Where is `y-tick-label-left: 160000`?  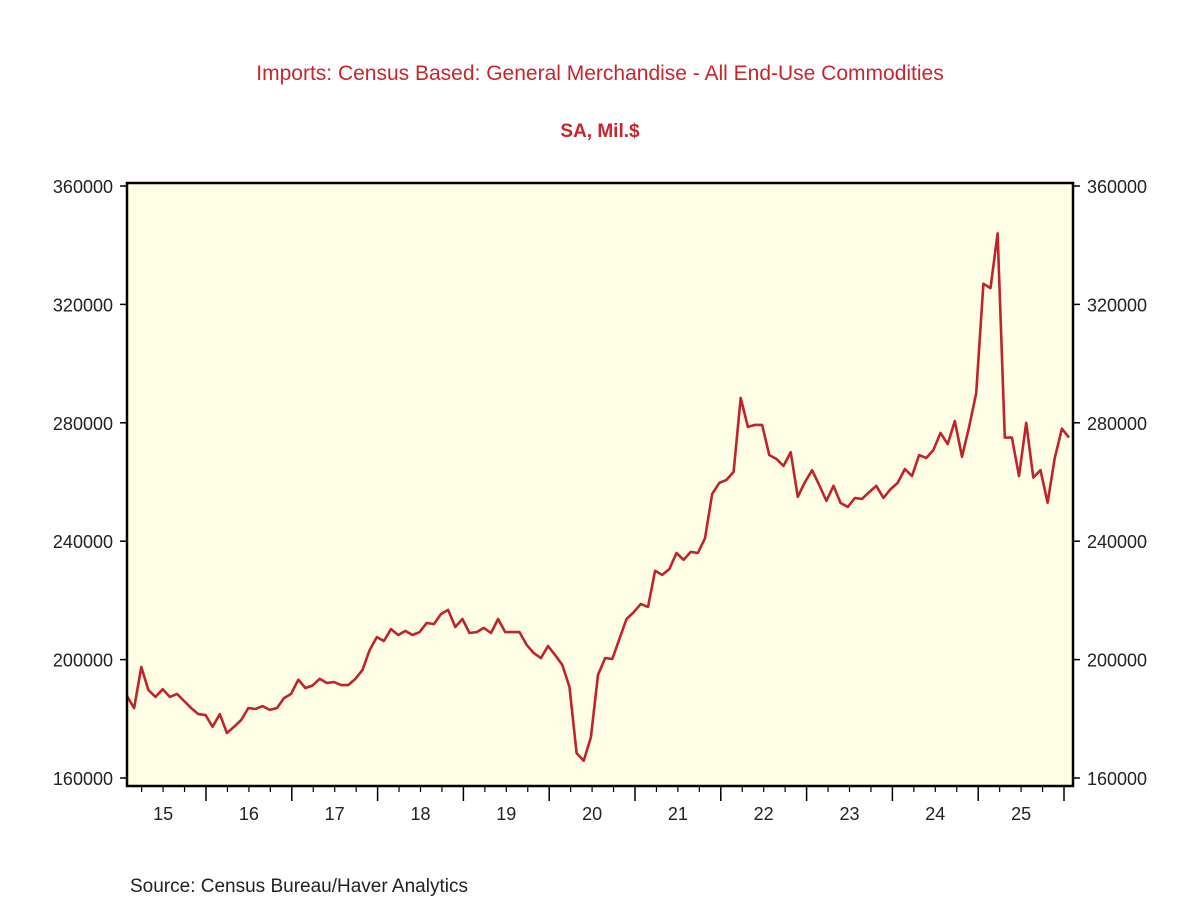 y-tick-label-left: 160000 is located at coordinates (83, 779).